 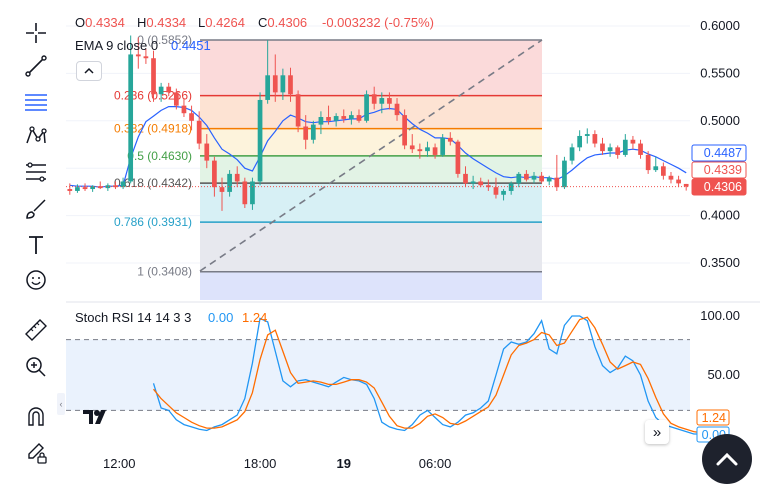 What do you see at coordinates (260, 463) in the screenshot?
I see `time-tick-label: 18:00` at bounding box center [260, 463].